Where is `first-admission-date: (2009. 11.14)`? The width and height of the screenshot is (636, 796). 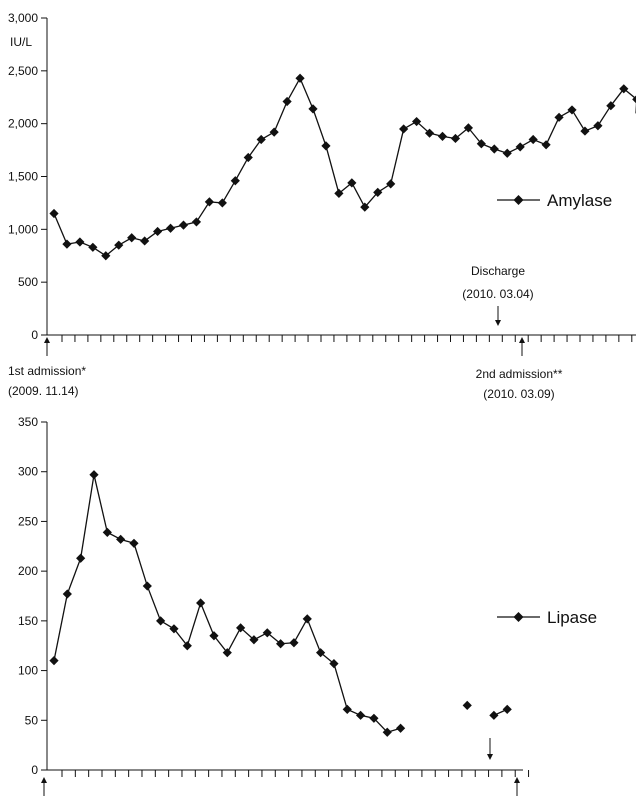
first-admission-date: (2009. 11.14) is located at coordinates (43, 391).